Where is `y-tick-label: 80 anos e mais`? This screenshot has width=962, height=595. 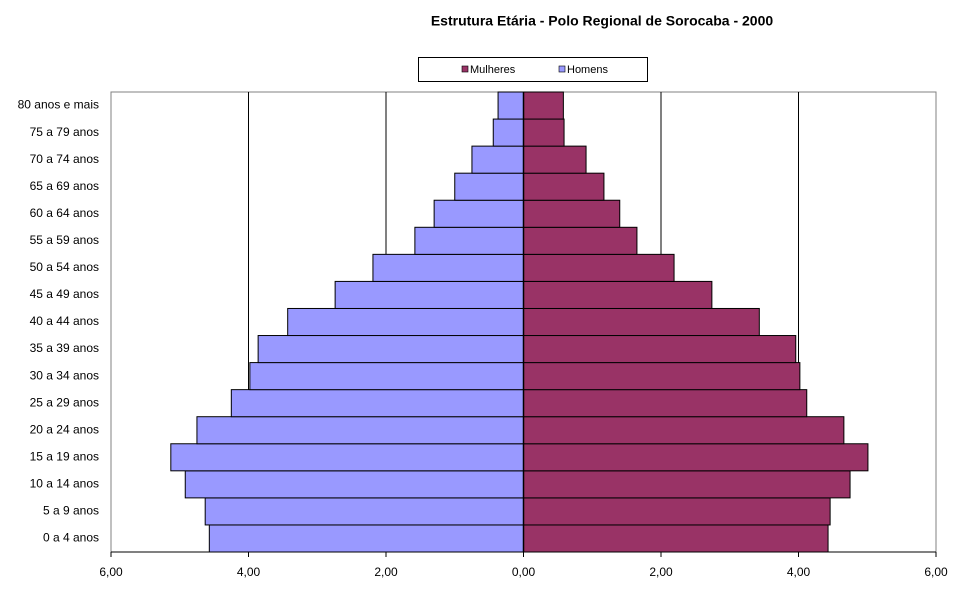 y-tick-label: 80 anos e mais is located at coordinates (58, 105).